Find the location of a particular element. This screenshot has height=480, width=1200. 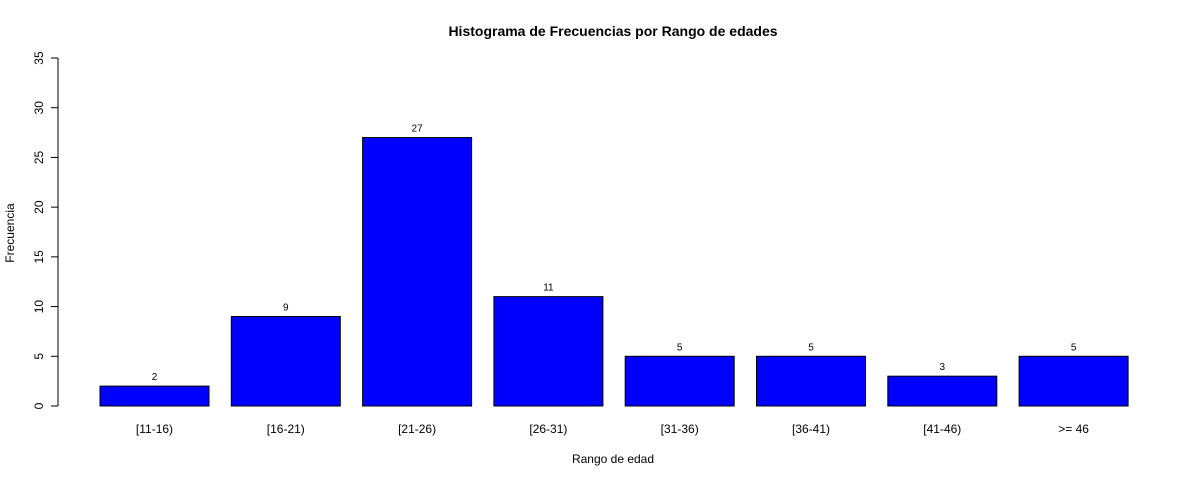

y-tick-label: 10 is located at coordinates (39, 307).